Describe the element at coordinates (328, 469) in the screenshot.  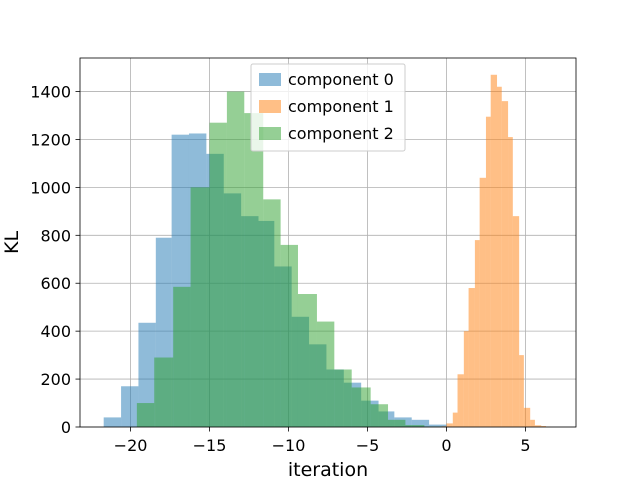
I see `x-axis-label: iteration` at that location.